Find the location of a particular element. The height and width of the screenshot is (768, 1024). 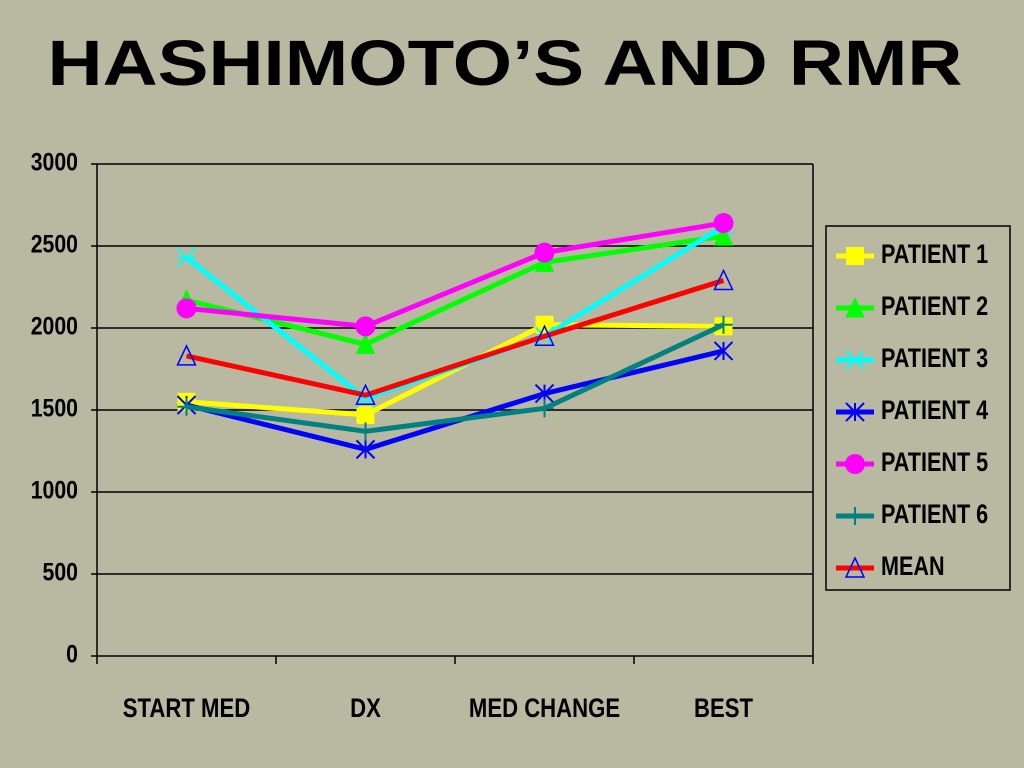

y-tick-label: 2500 is located at coordinates (54, 244).